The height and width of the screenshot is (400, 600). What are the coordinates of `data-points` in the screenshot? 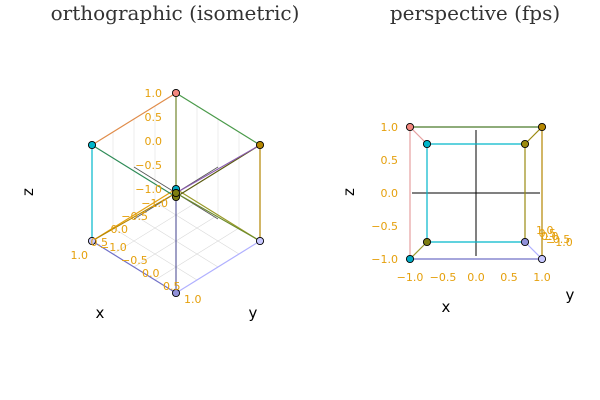 It's located at (476, 193).